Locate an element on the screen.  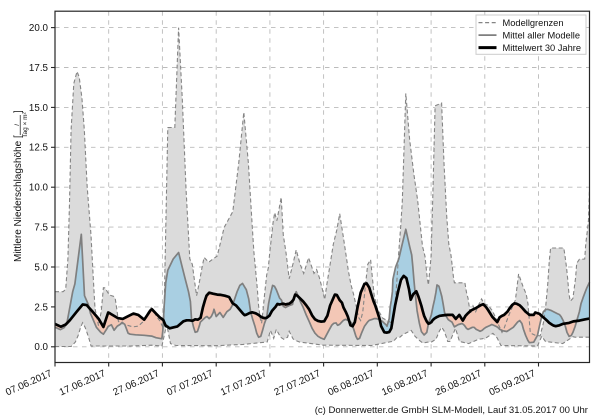
svg-text: Tag × m² is located at coordinates (25, 124).